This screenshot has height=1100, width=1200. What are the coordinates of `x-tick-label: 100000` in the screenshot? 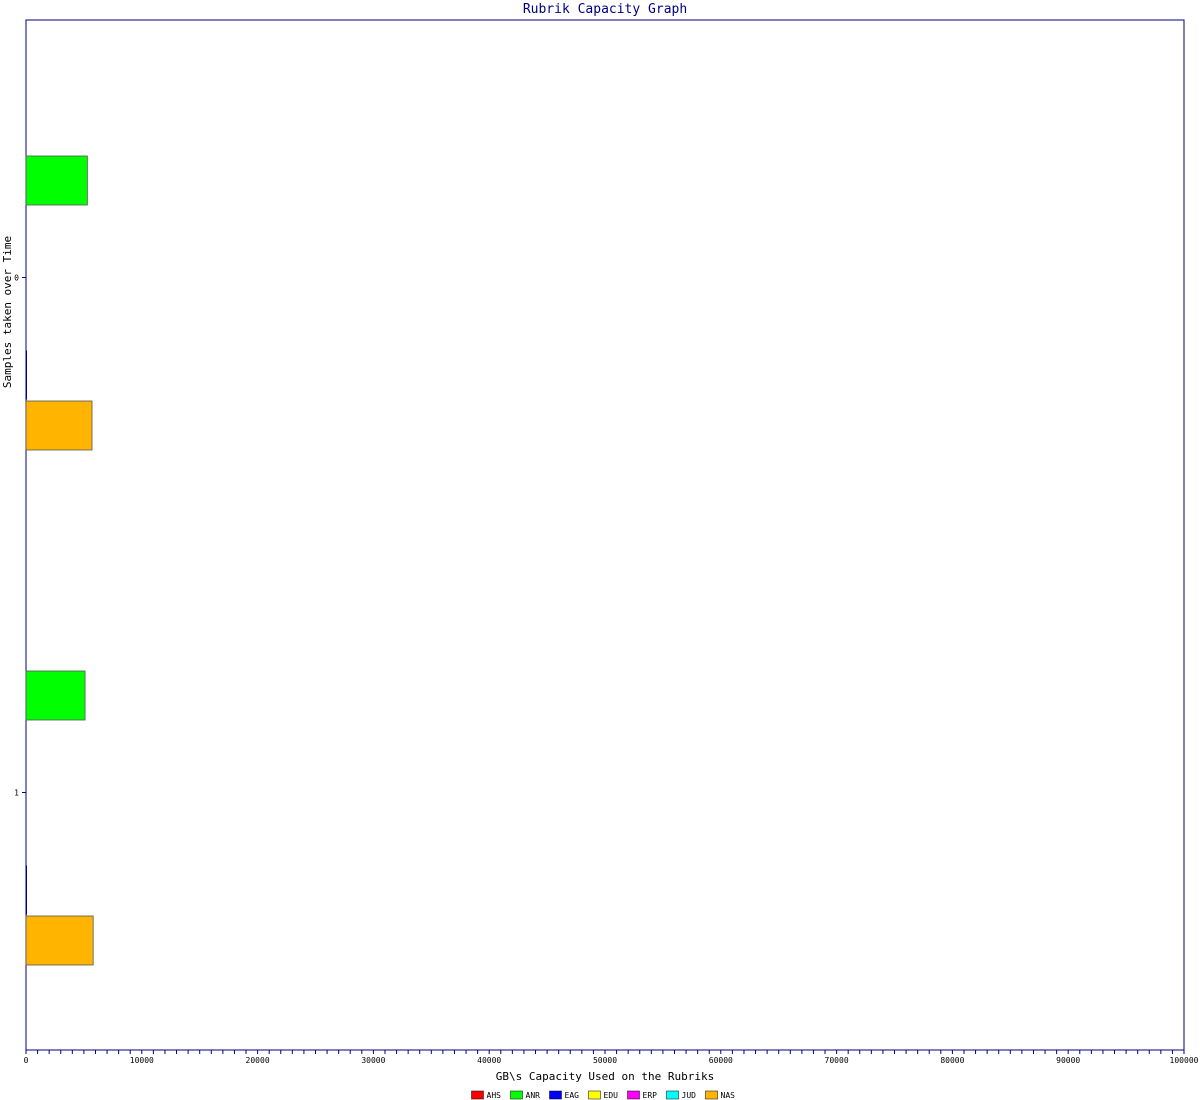 It's located at (1184, 1060).